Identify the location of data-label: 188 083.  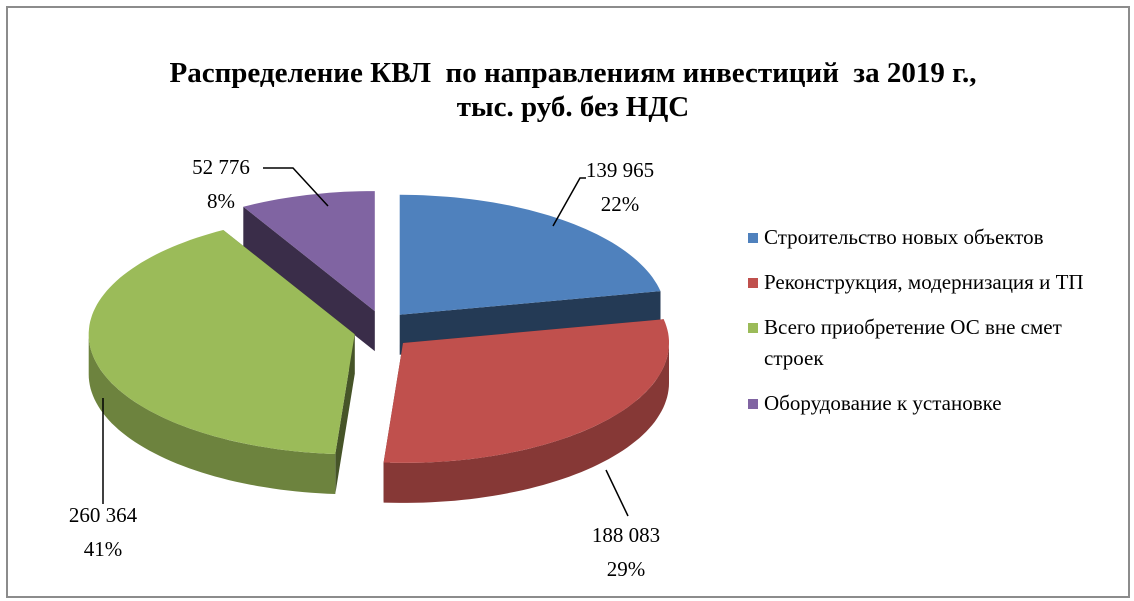
(626, 535).